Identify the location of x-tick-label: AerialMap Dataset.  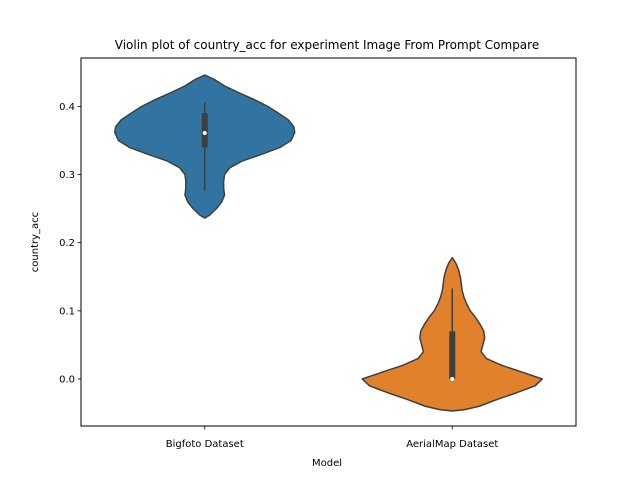
(452, 444).